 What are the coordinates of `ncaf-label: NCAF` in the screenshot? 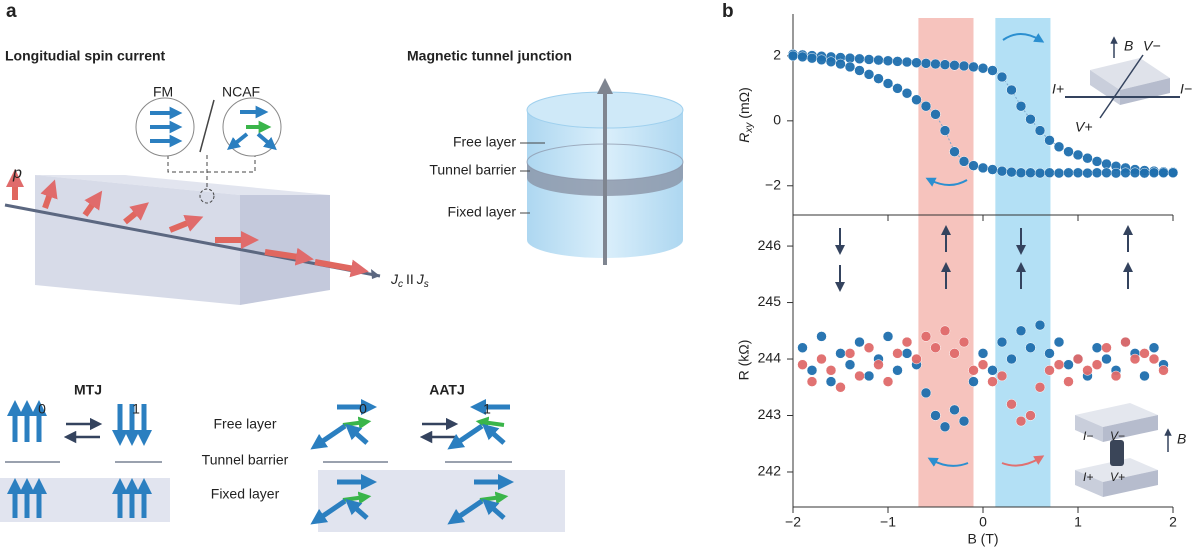 It's located at (241, 92).